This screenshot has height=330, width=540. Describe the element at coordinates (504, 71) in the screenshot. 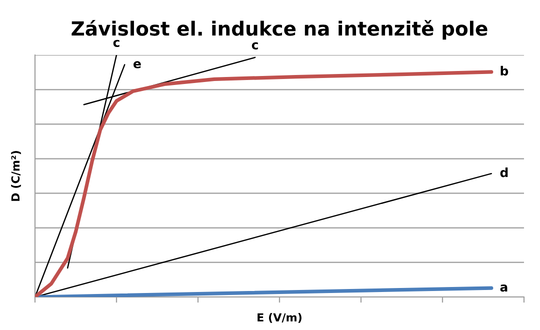

I see `series-label: b` at that location.